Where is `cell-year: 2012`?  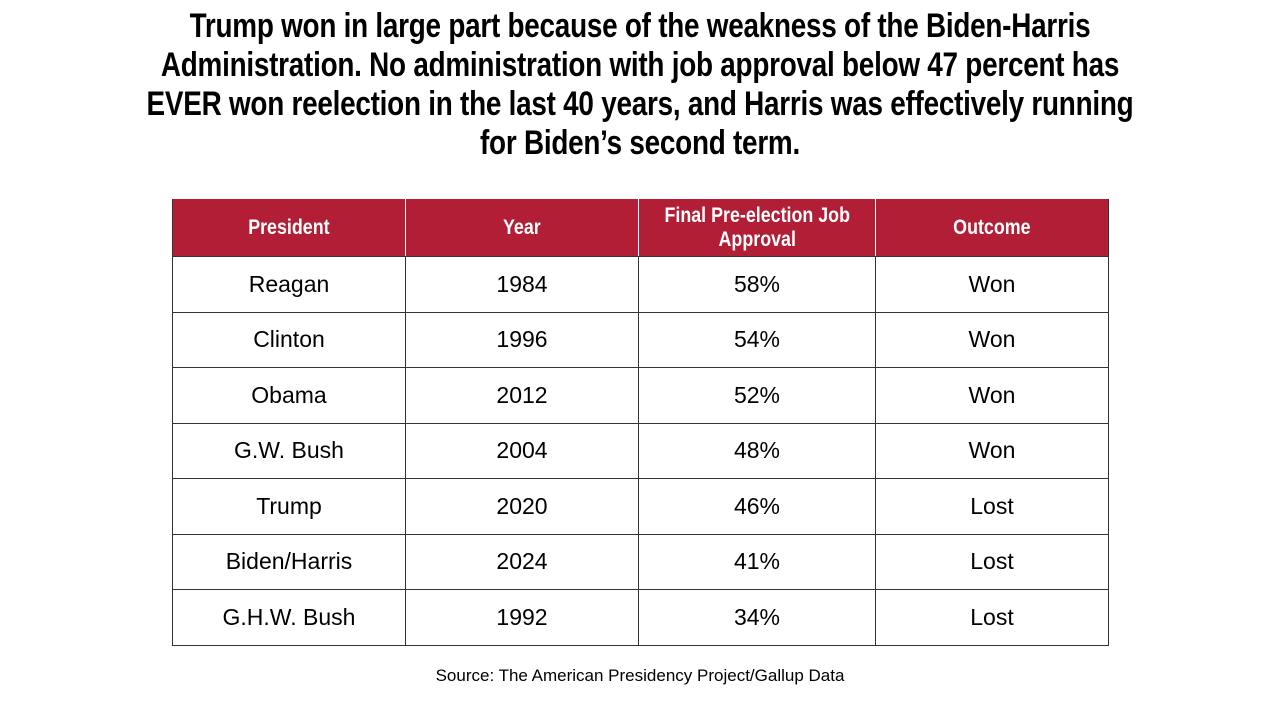
cell-year: 2012 is located at coordinates (522, 395).